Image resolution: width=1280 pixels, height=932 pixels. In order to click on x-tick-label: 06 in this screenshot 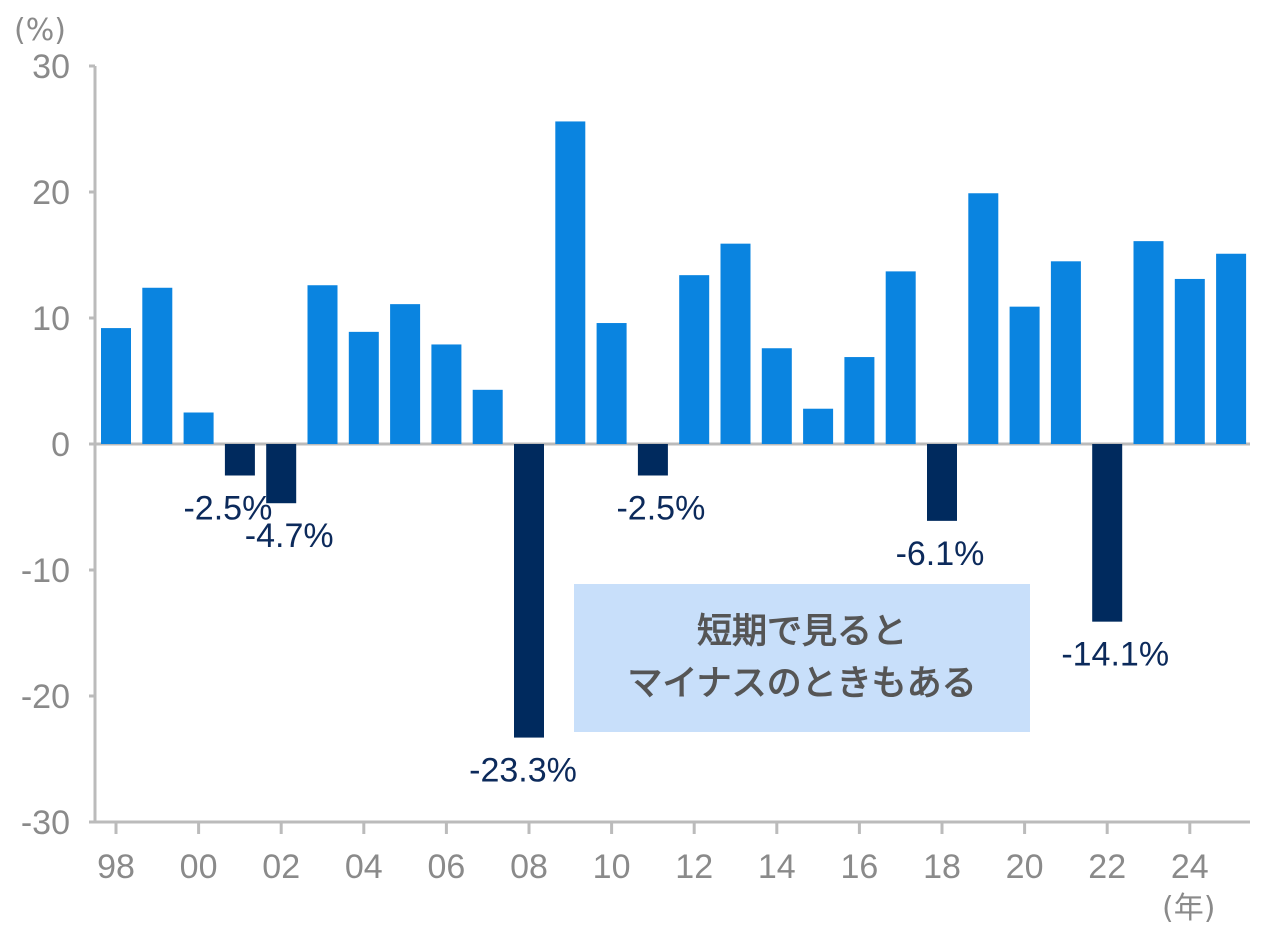, I will do `click(446, 867)`.